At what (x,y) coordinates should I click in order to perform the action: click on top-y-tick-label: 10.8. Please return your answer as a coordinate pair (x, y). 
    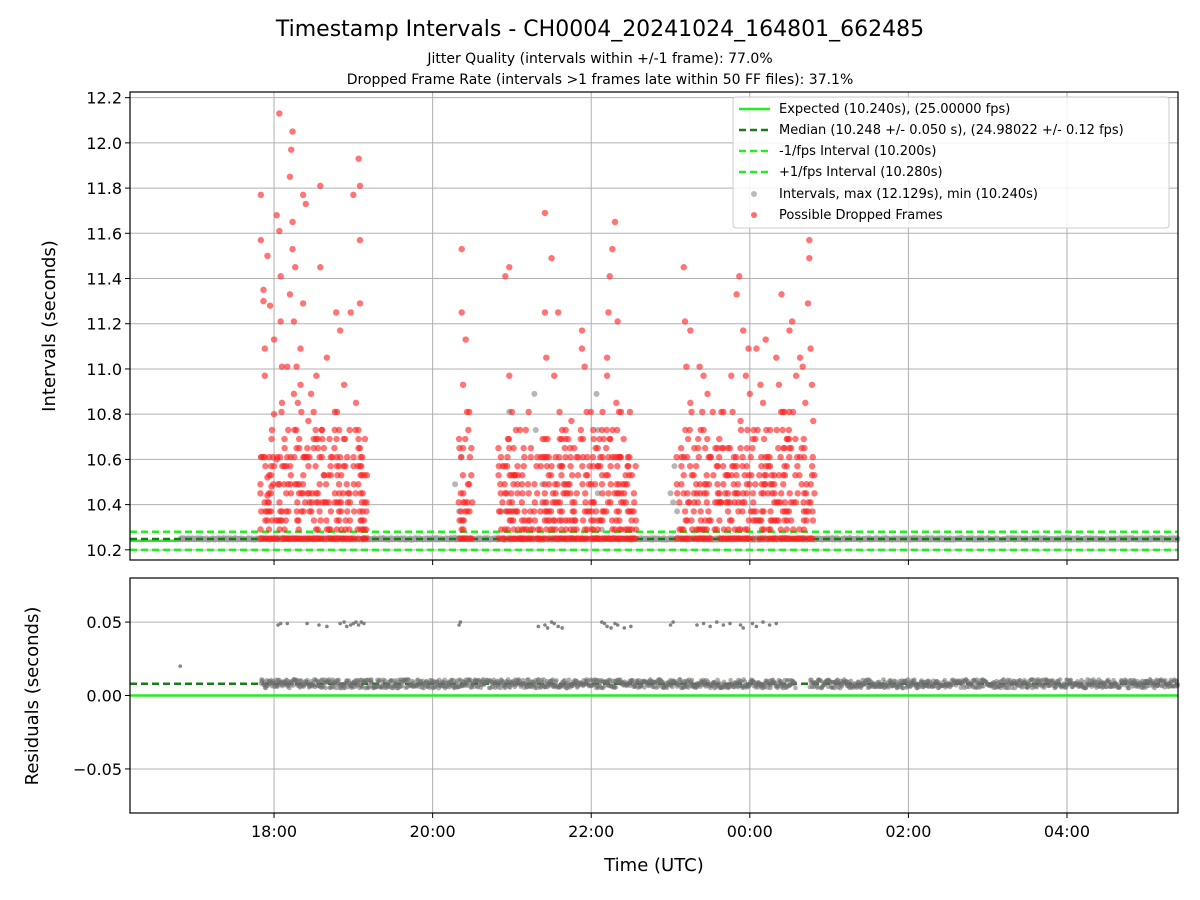
    Looking at the image, I should click on (104, 414).